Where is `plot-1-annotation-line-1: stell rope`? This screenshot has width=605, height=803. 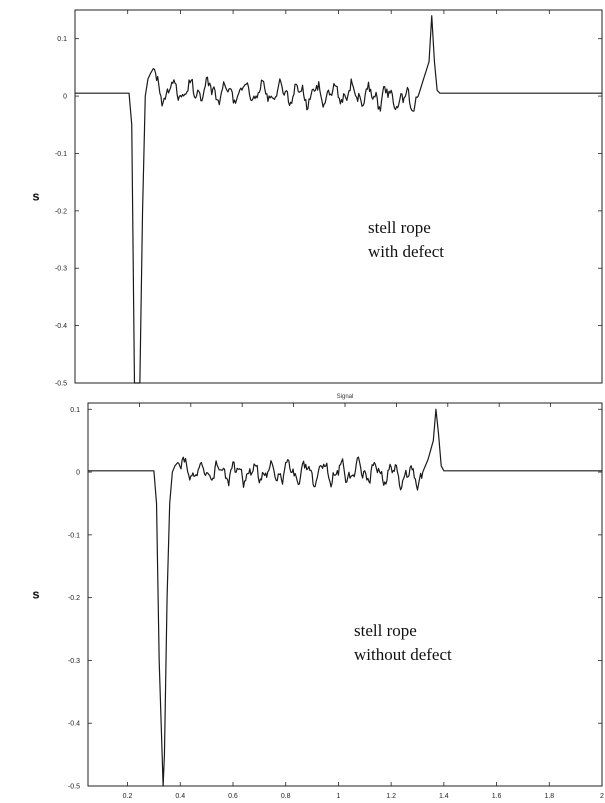 plot-1-annotation-line-1: stell rope is located at coordinates (399, 227).